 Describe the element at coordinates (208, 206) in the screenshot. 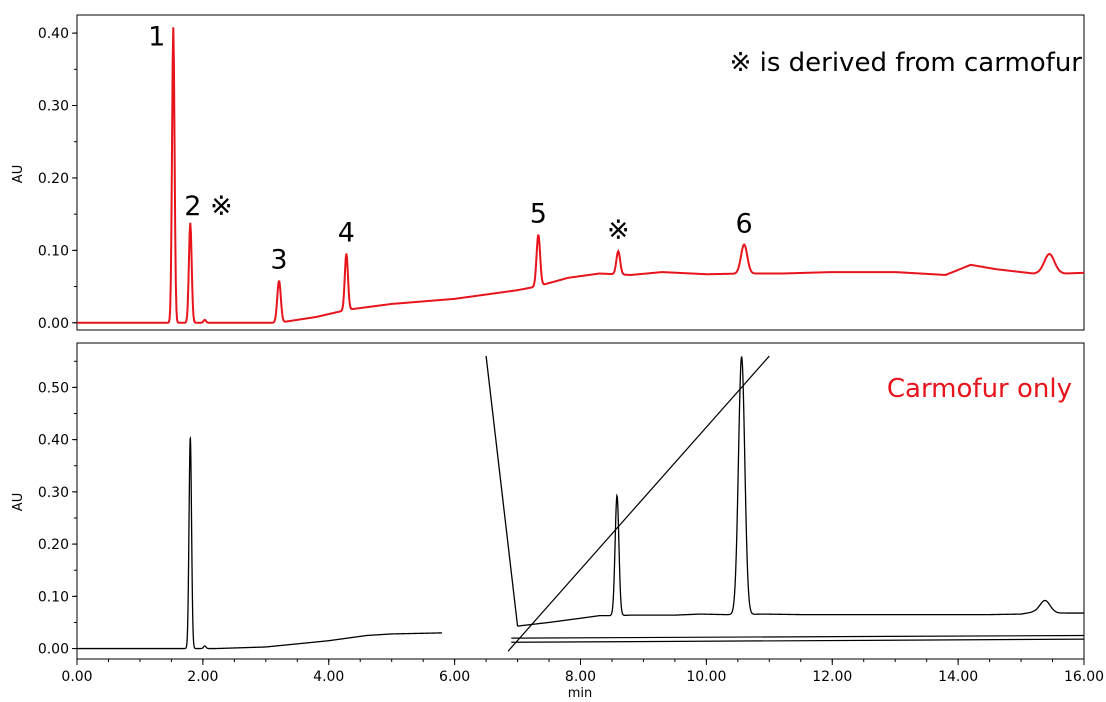

I see `peak-label: 2 ※` at that location.